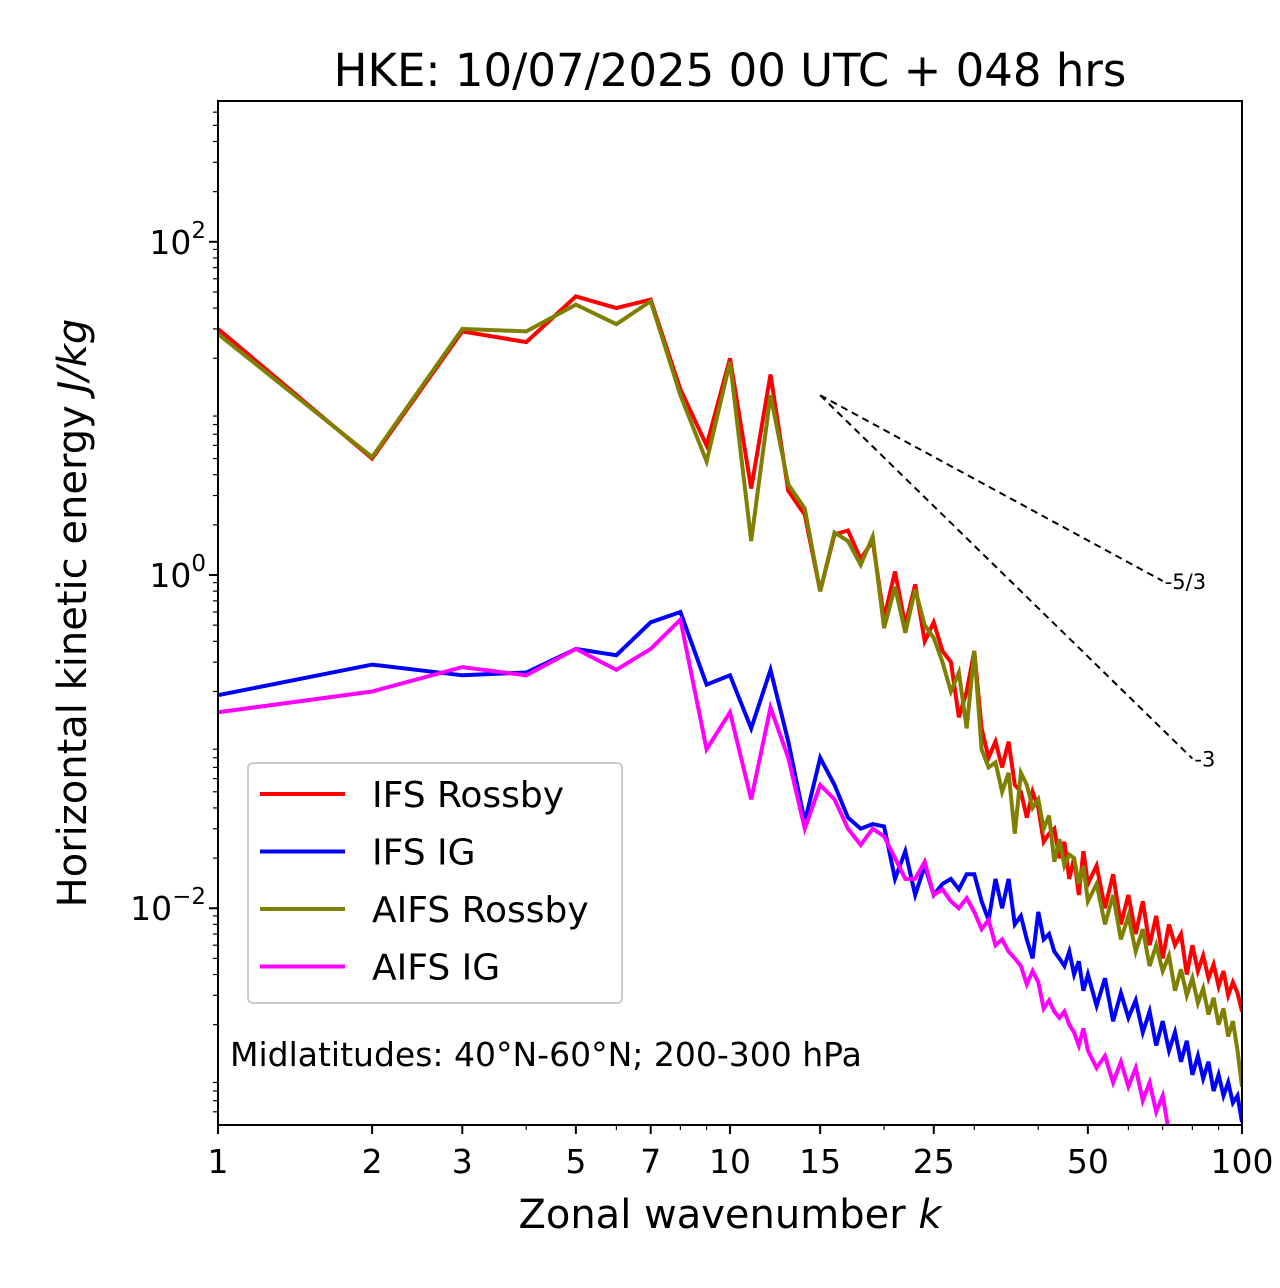  What do you see at coordinates (730, 70) in the screenshot?
I see `chart-title: HKE: 10/07/2025 00 UTC + 048 hrs` at bounding box center [730, 70].